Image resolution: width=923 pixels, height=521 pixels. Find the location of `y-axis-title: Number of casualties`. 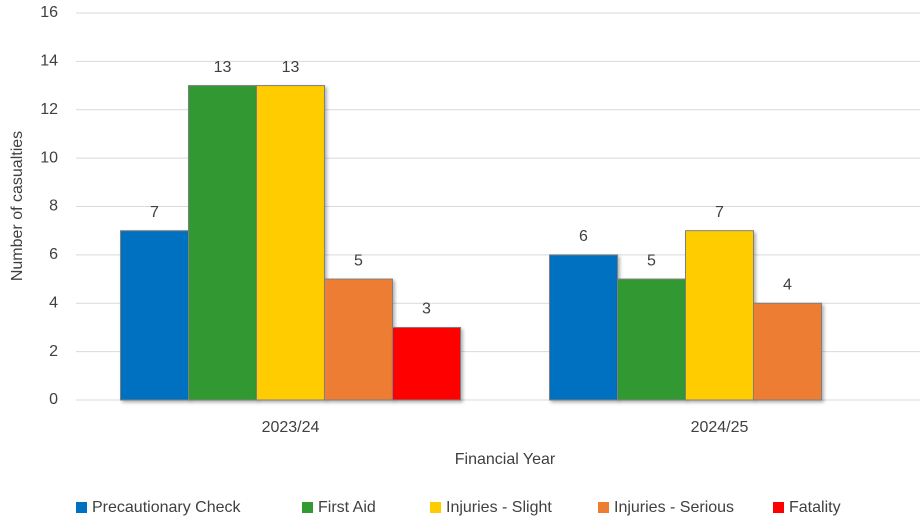

y-axis-title: Number of casualties is located at coordinates (17, 206).